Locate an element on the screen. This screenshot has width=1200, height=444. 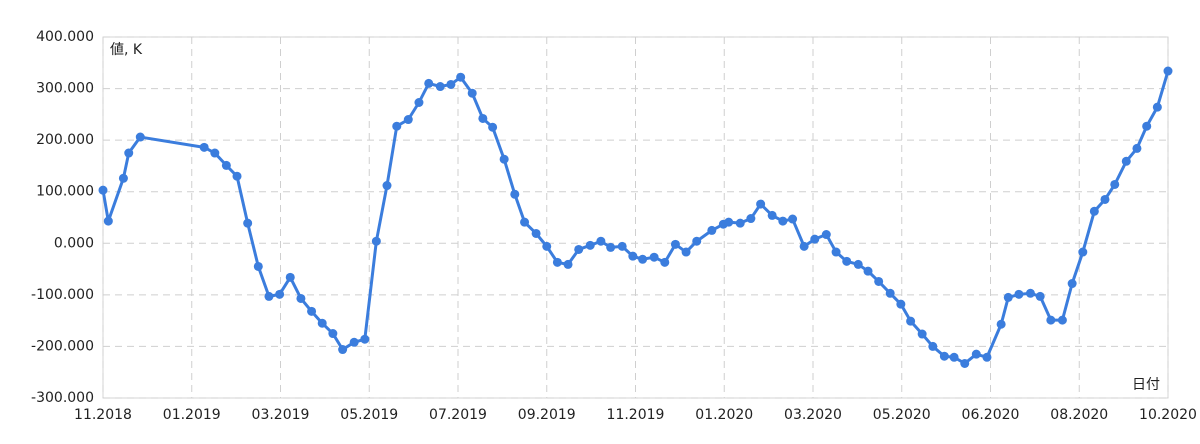
y-tick-label: 200.000 is located at coordinates (65, 140).